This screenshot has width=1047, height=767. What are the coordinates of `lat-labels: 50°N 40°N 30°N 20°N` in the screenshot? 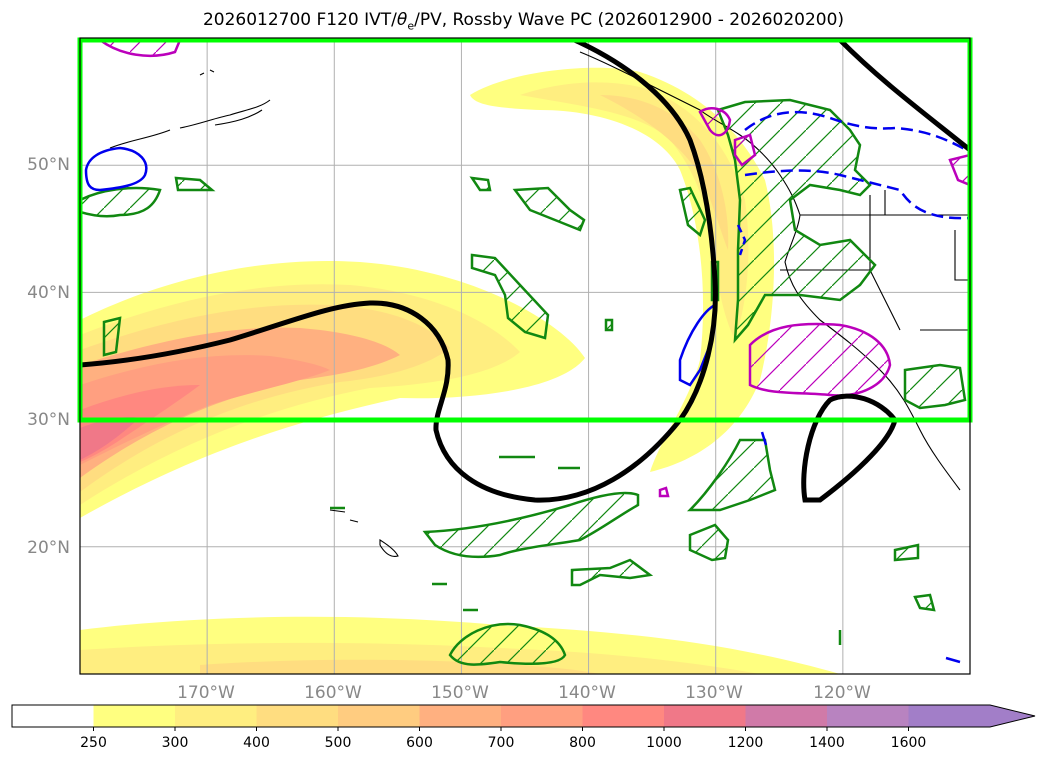 It's located at (48, 356).